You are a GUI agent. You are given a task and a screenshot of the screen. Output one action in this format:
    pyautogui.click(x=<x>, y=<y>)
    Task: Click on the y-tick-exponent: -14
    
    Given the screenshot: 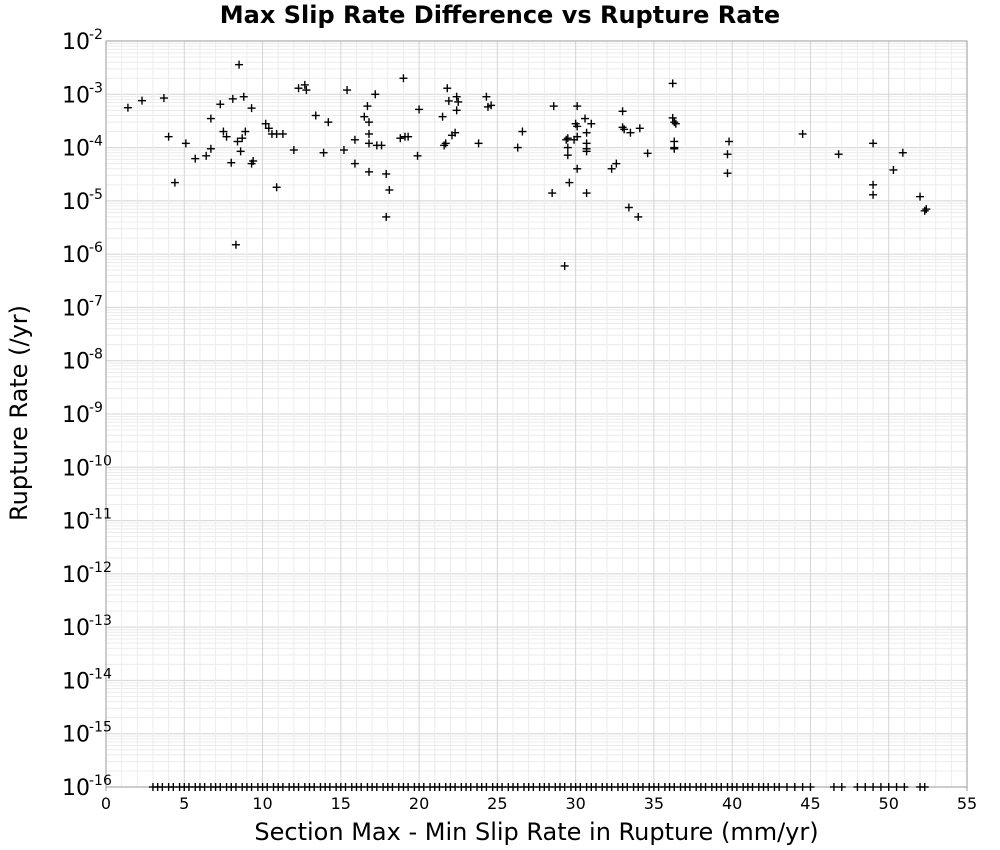 What is the action you would take?
    pyautogui.click(x=100, y=674)
    